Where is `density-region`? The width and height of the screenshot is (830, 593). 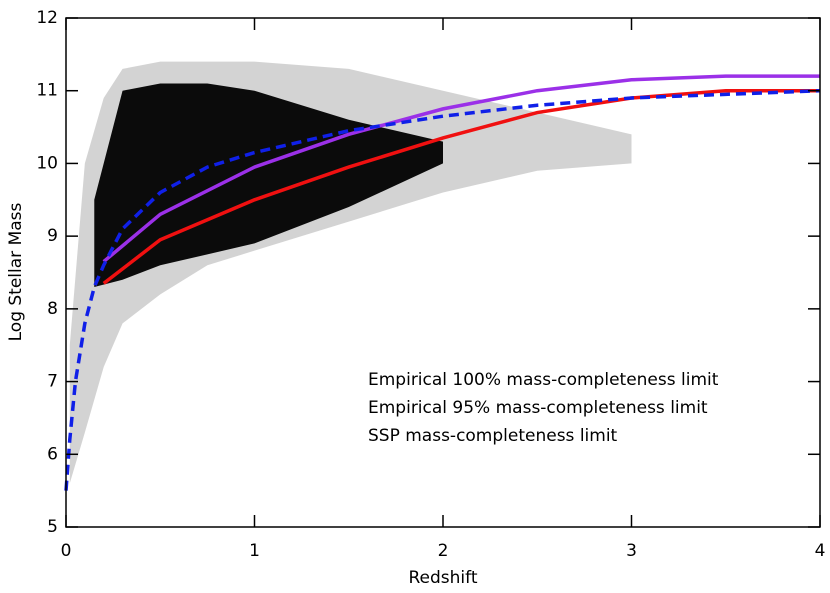 density-region is located at coordinates (269, 185).